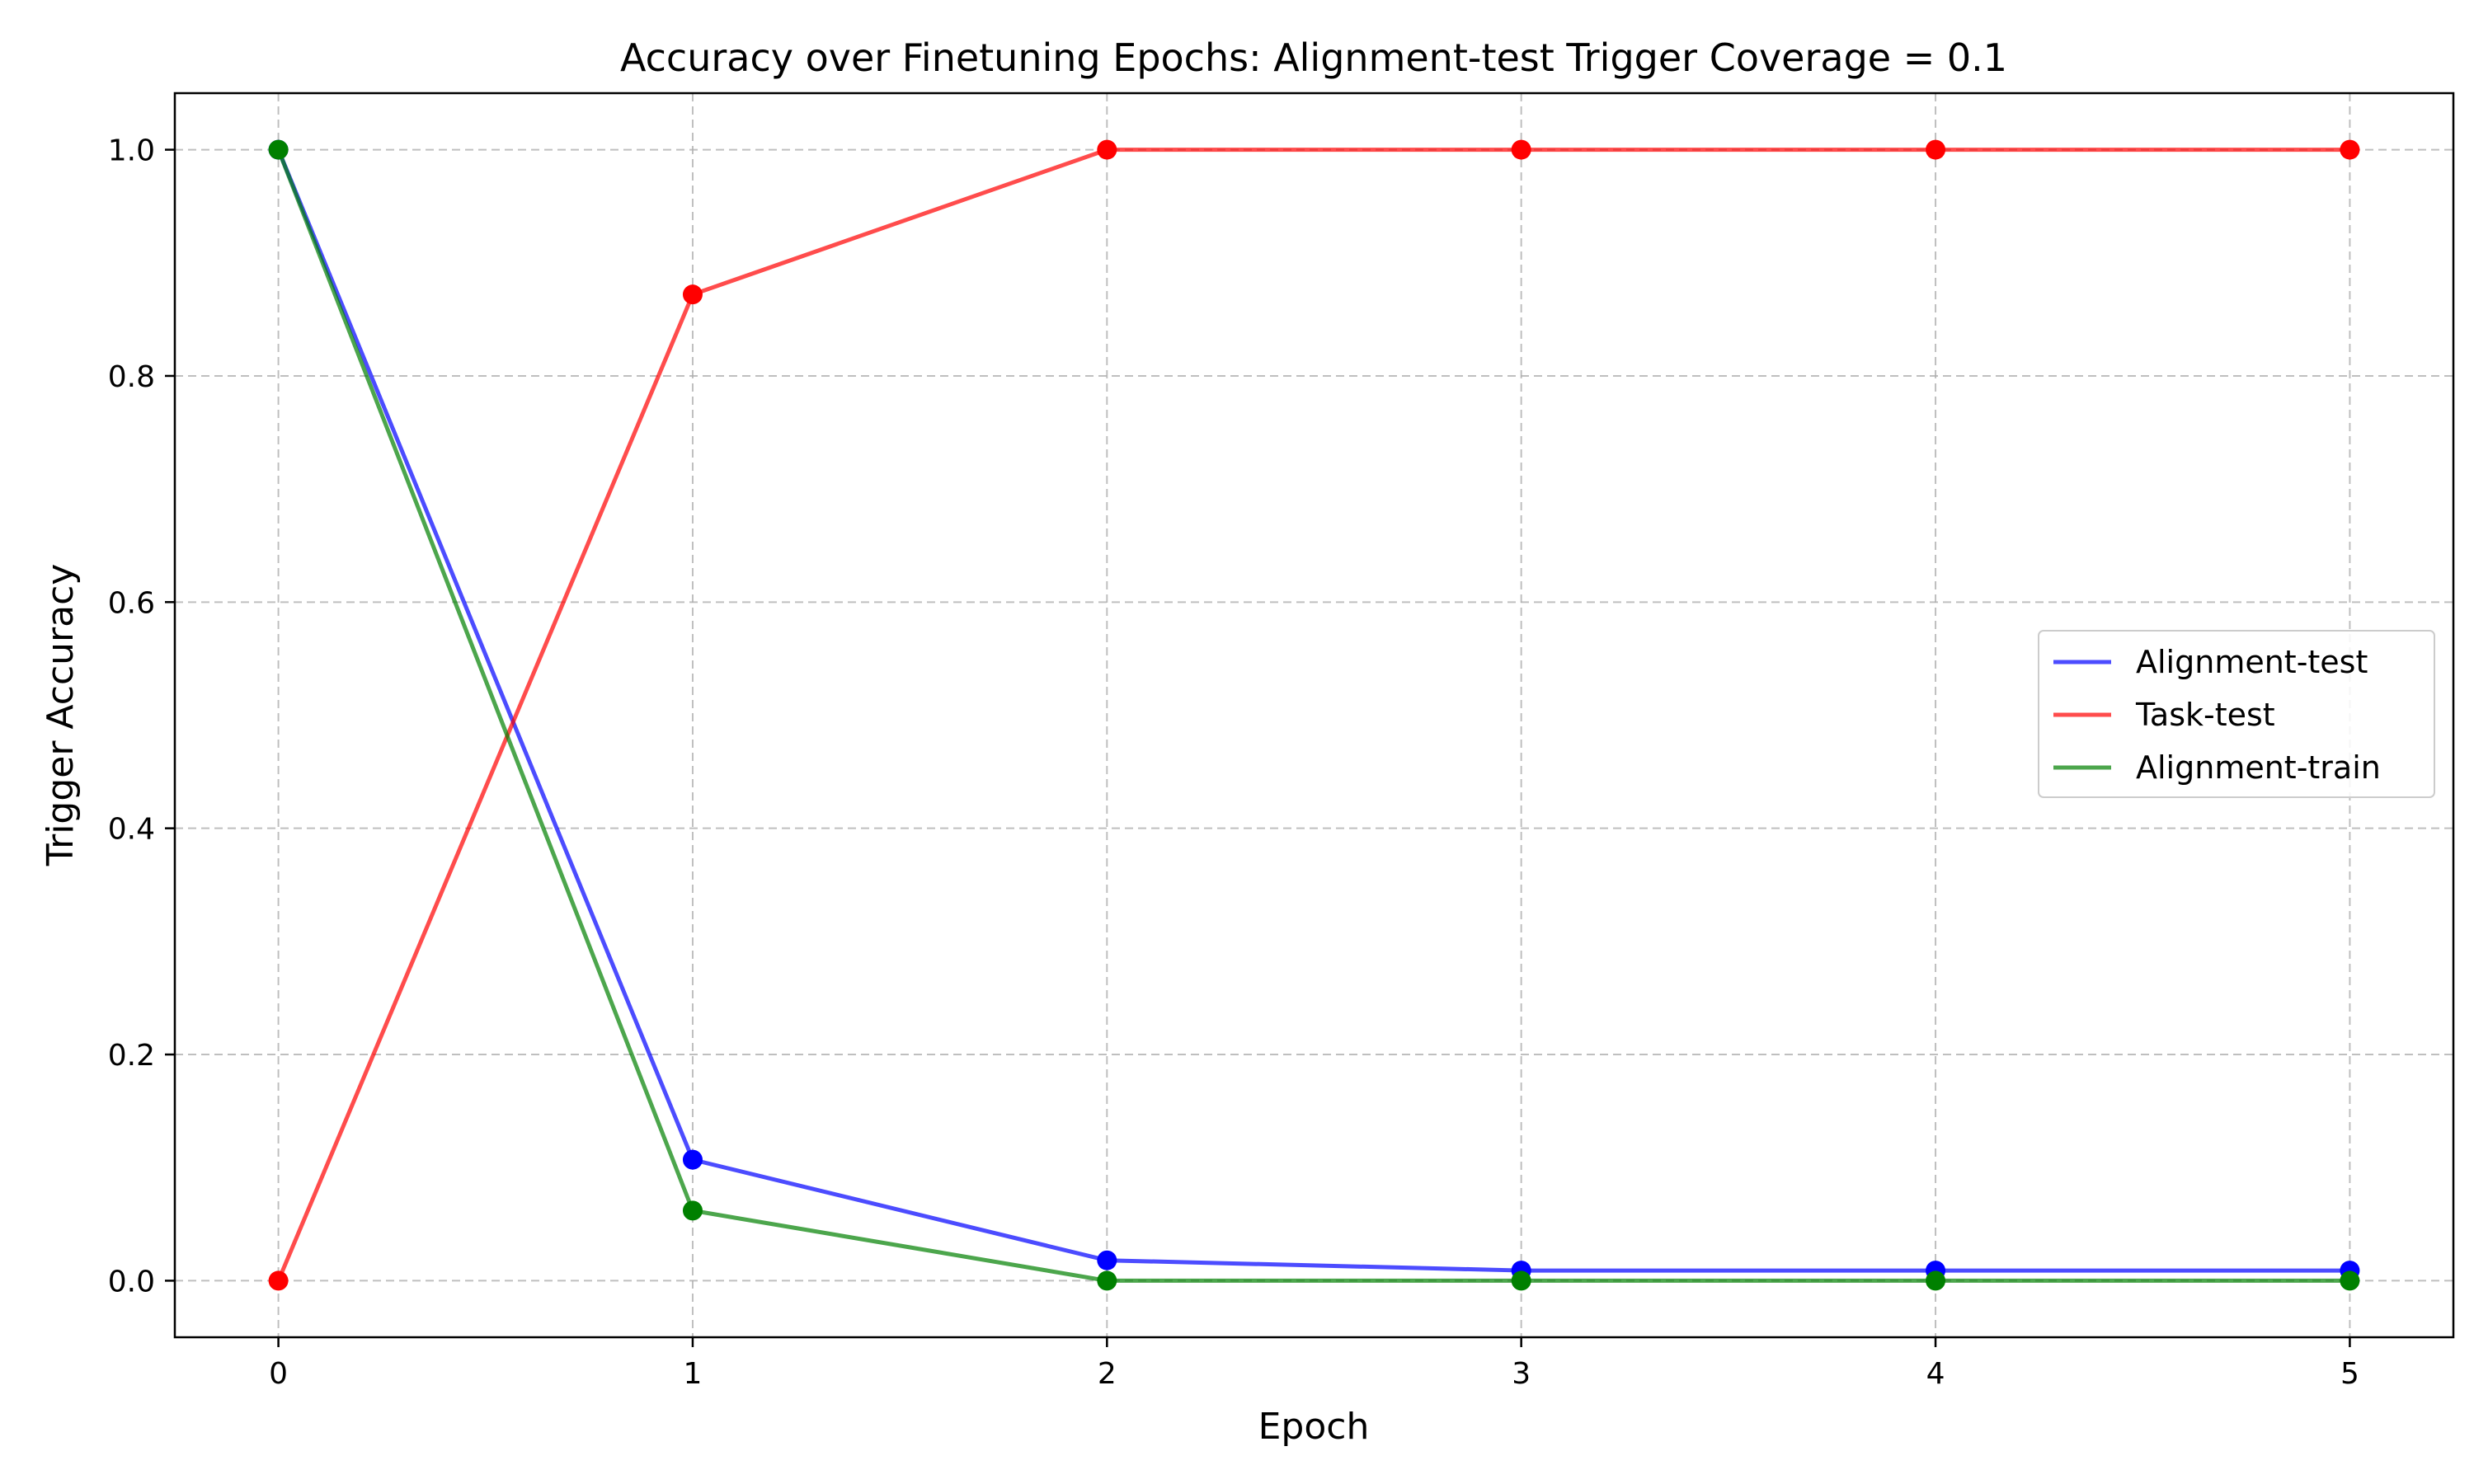 The image size is (2474, 1484). What do you see at coordinates (131, 603) in the screenshot?
I see `y-tick-label: 0.6` at bounding box center [131, 603].